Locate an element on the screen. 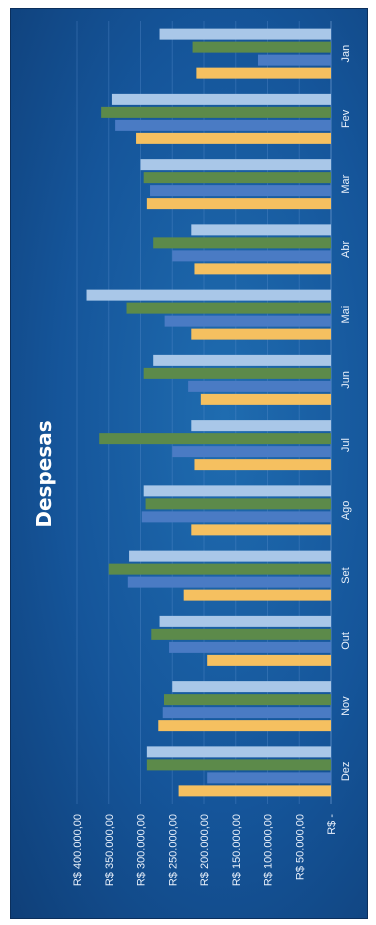 Image resolution: width=376 pixels, height=925 pixels. value-tick-label: R$ - is located at coordinates (332, 824).